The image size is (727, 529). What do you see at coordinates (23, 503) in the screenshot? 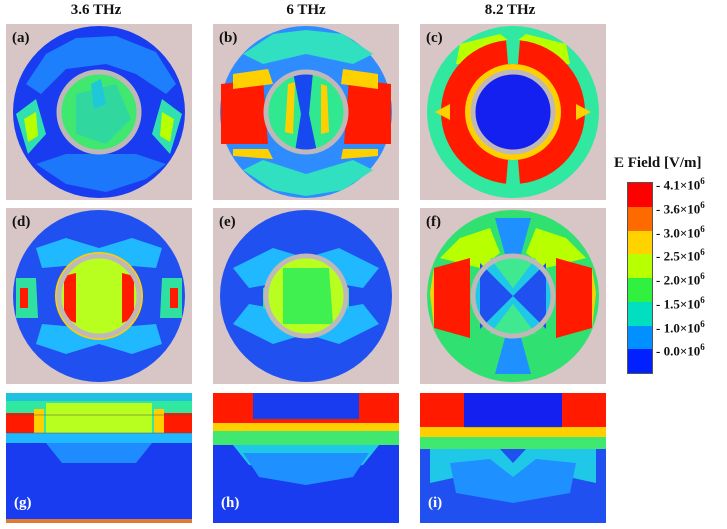
I see `panel-label-g: (g)` at bounding box center [23, 503].